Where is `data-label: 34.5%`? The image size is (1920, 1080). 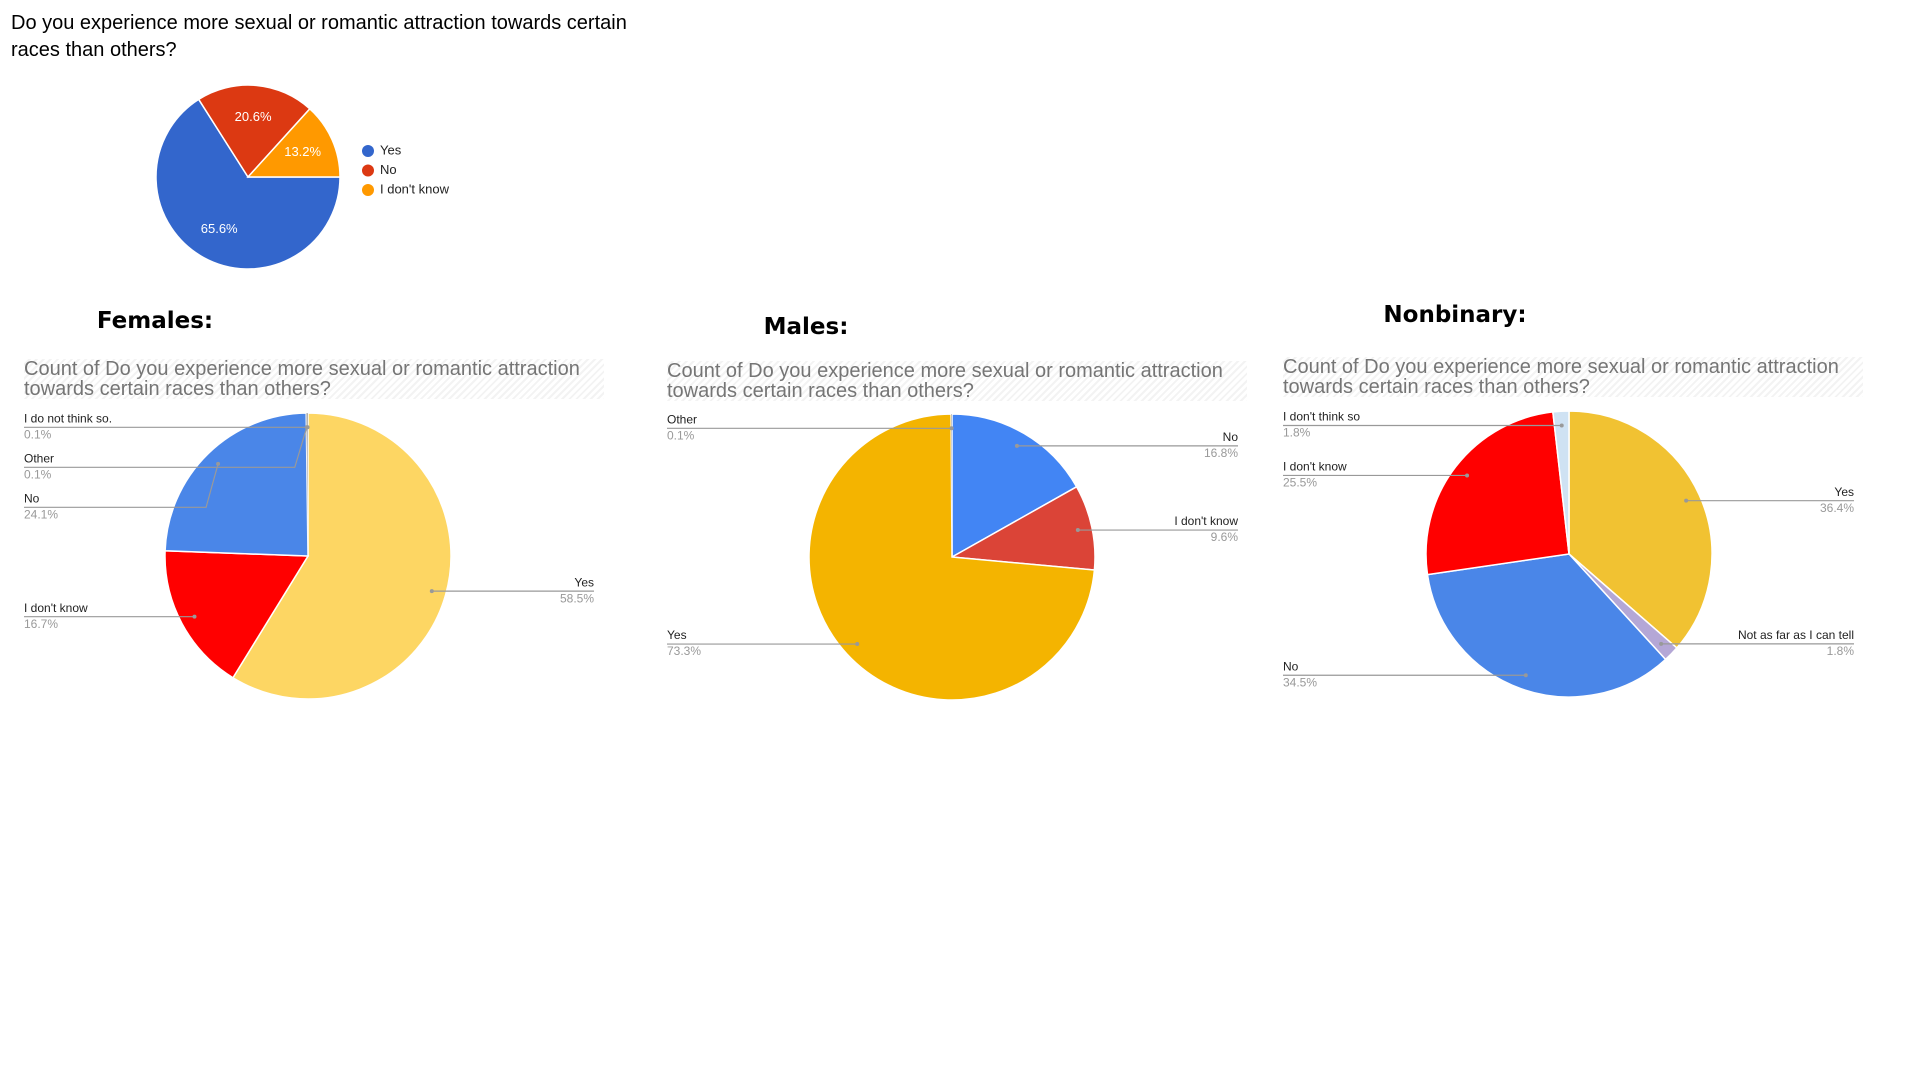
data-label: 34.5% is located at coordinates (1300, 682).